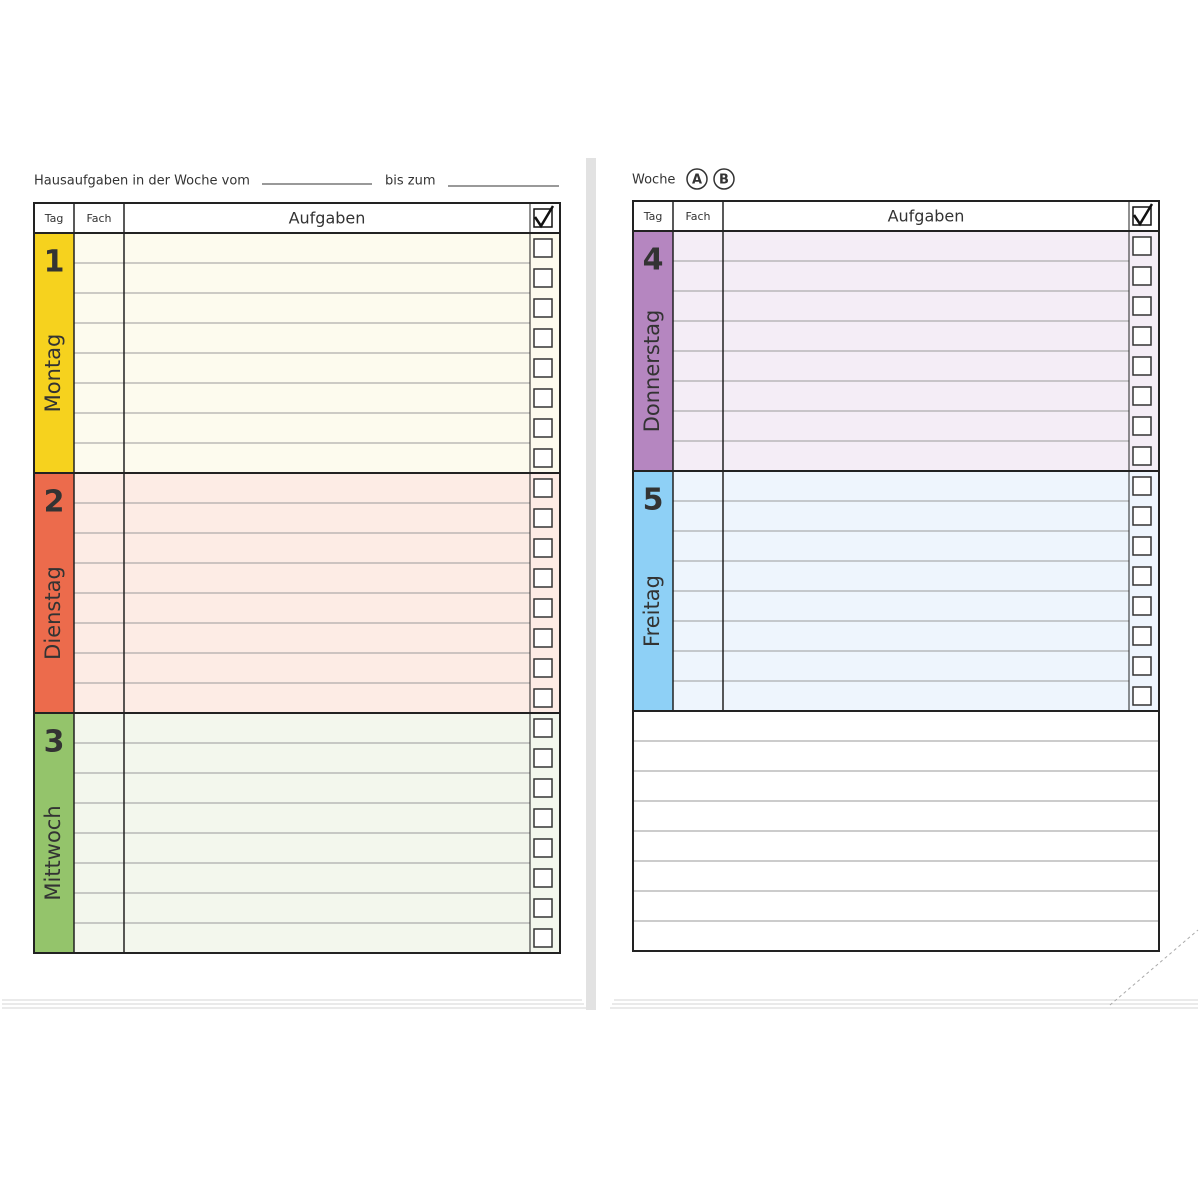 This screenshot has height=1200, width=1200. I want to click on day-name: Donnerstag, so click(652, 371).